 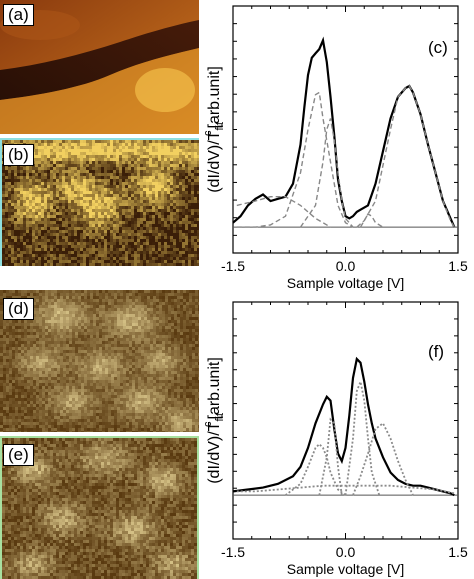 What do you see at coordinates (99, 507) in the screenshot?
I see `panel-e-map-image` at bounding box center [99, 507].